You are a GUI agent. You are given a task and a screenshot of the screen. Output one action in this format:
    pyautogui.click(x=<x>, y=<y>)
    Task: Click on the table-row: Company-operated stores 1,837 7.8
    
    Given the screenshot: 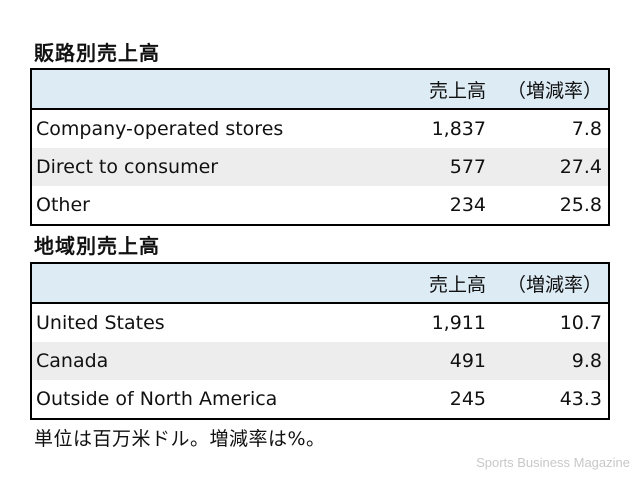 What is the action you would take?
    pyautogui.click(x=320, y=128)
    